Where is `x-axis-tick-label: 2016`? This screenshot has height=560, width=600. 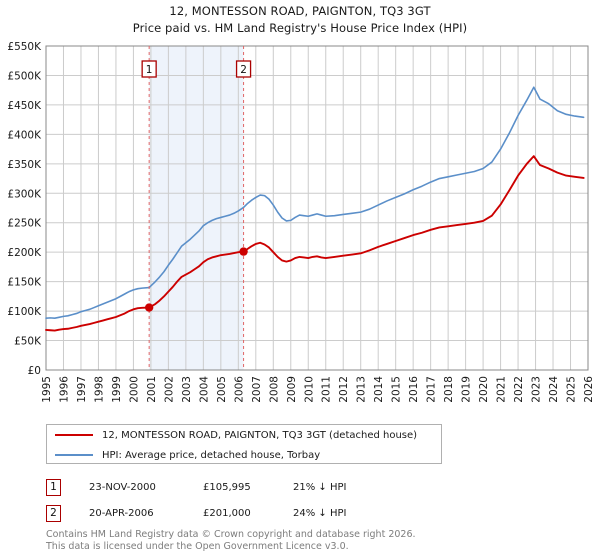
x-axis-tick-label: 2016 is located at coordinates (414, 389).